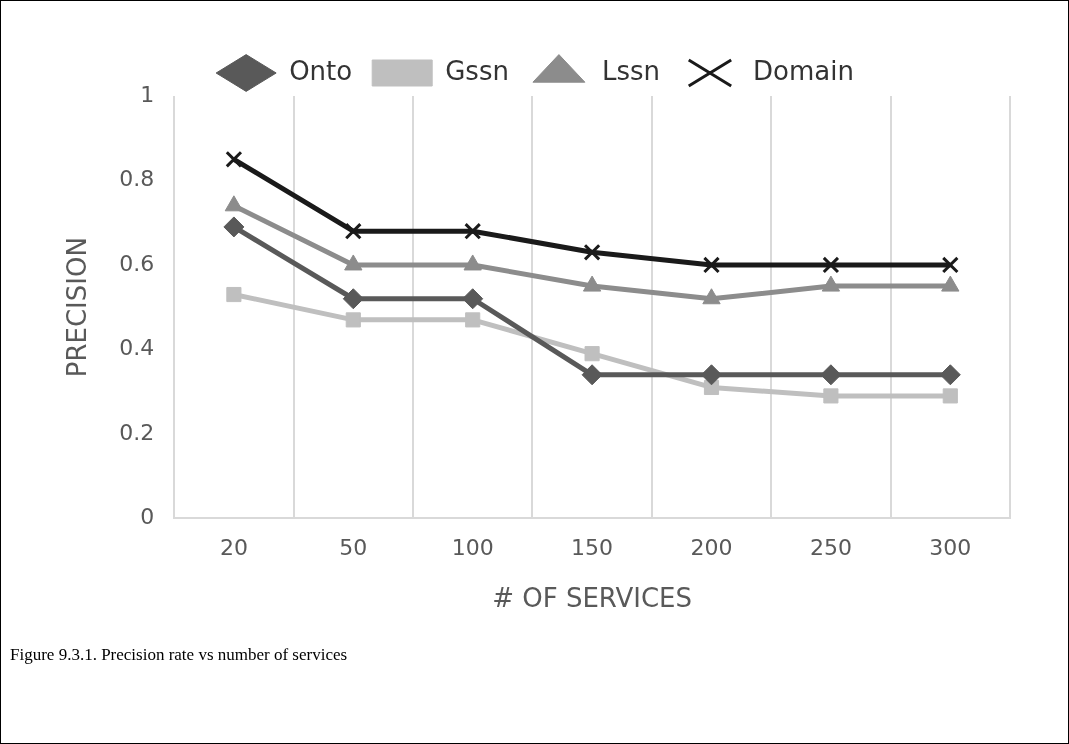 The image size is (1069, 744). Describe the element at coordinates (803, 70) in the screenshot. I see `legend-label: Domain` at that location.